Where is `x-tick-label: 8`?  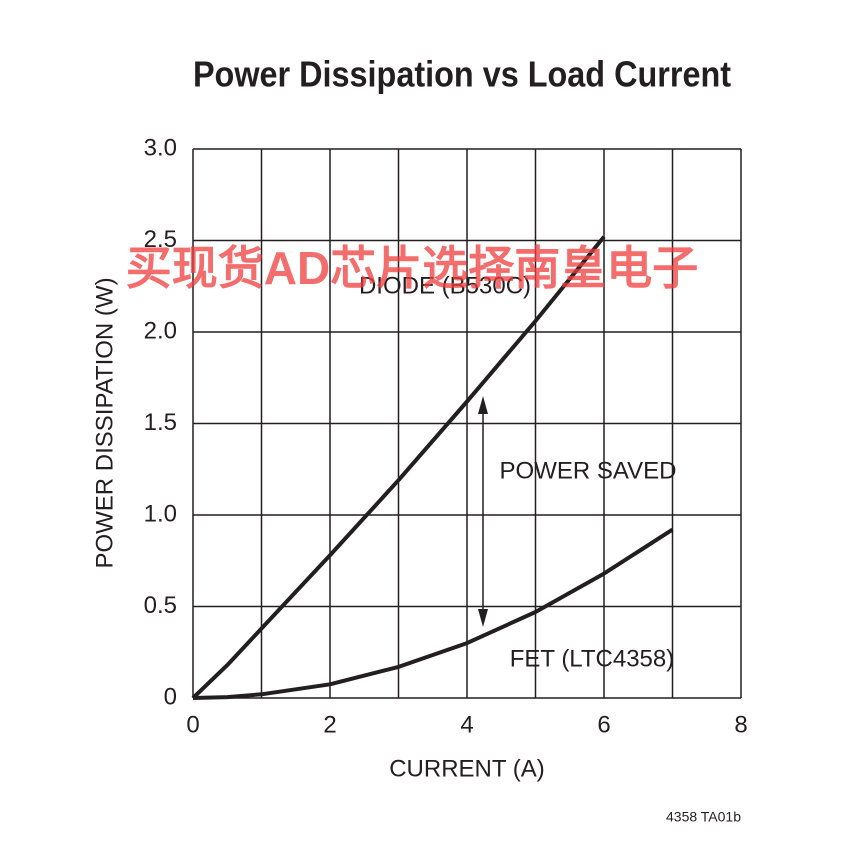
x-tick-label: 8 is located at coordinates (740, 724).